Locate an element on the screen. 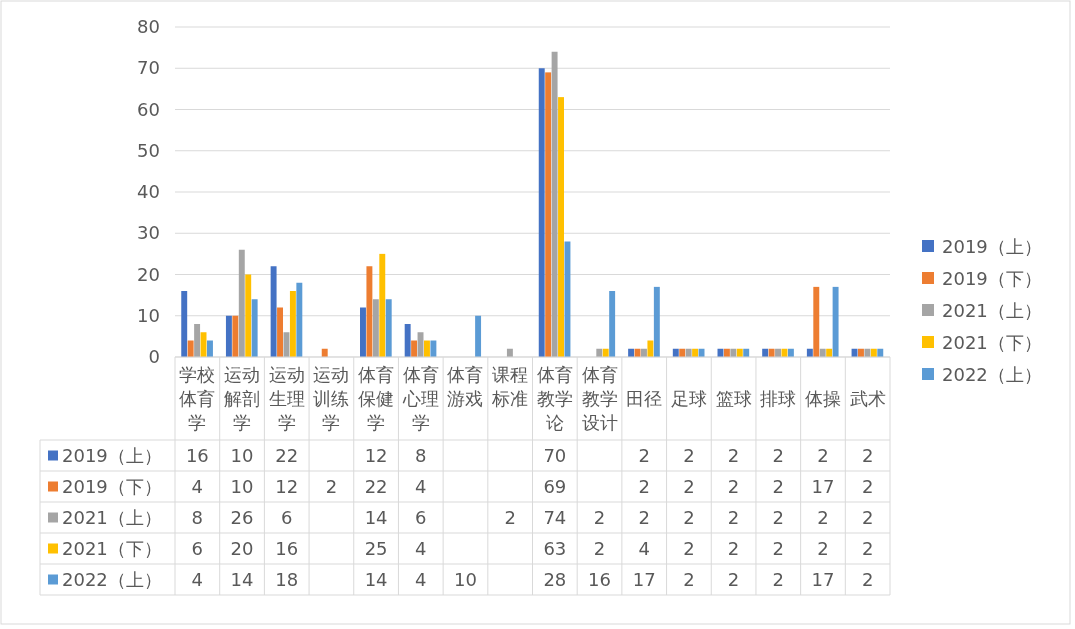 The image size is (1075, 629). x-tick-label: 运动训练学 is located at coordinates (331, 398).